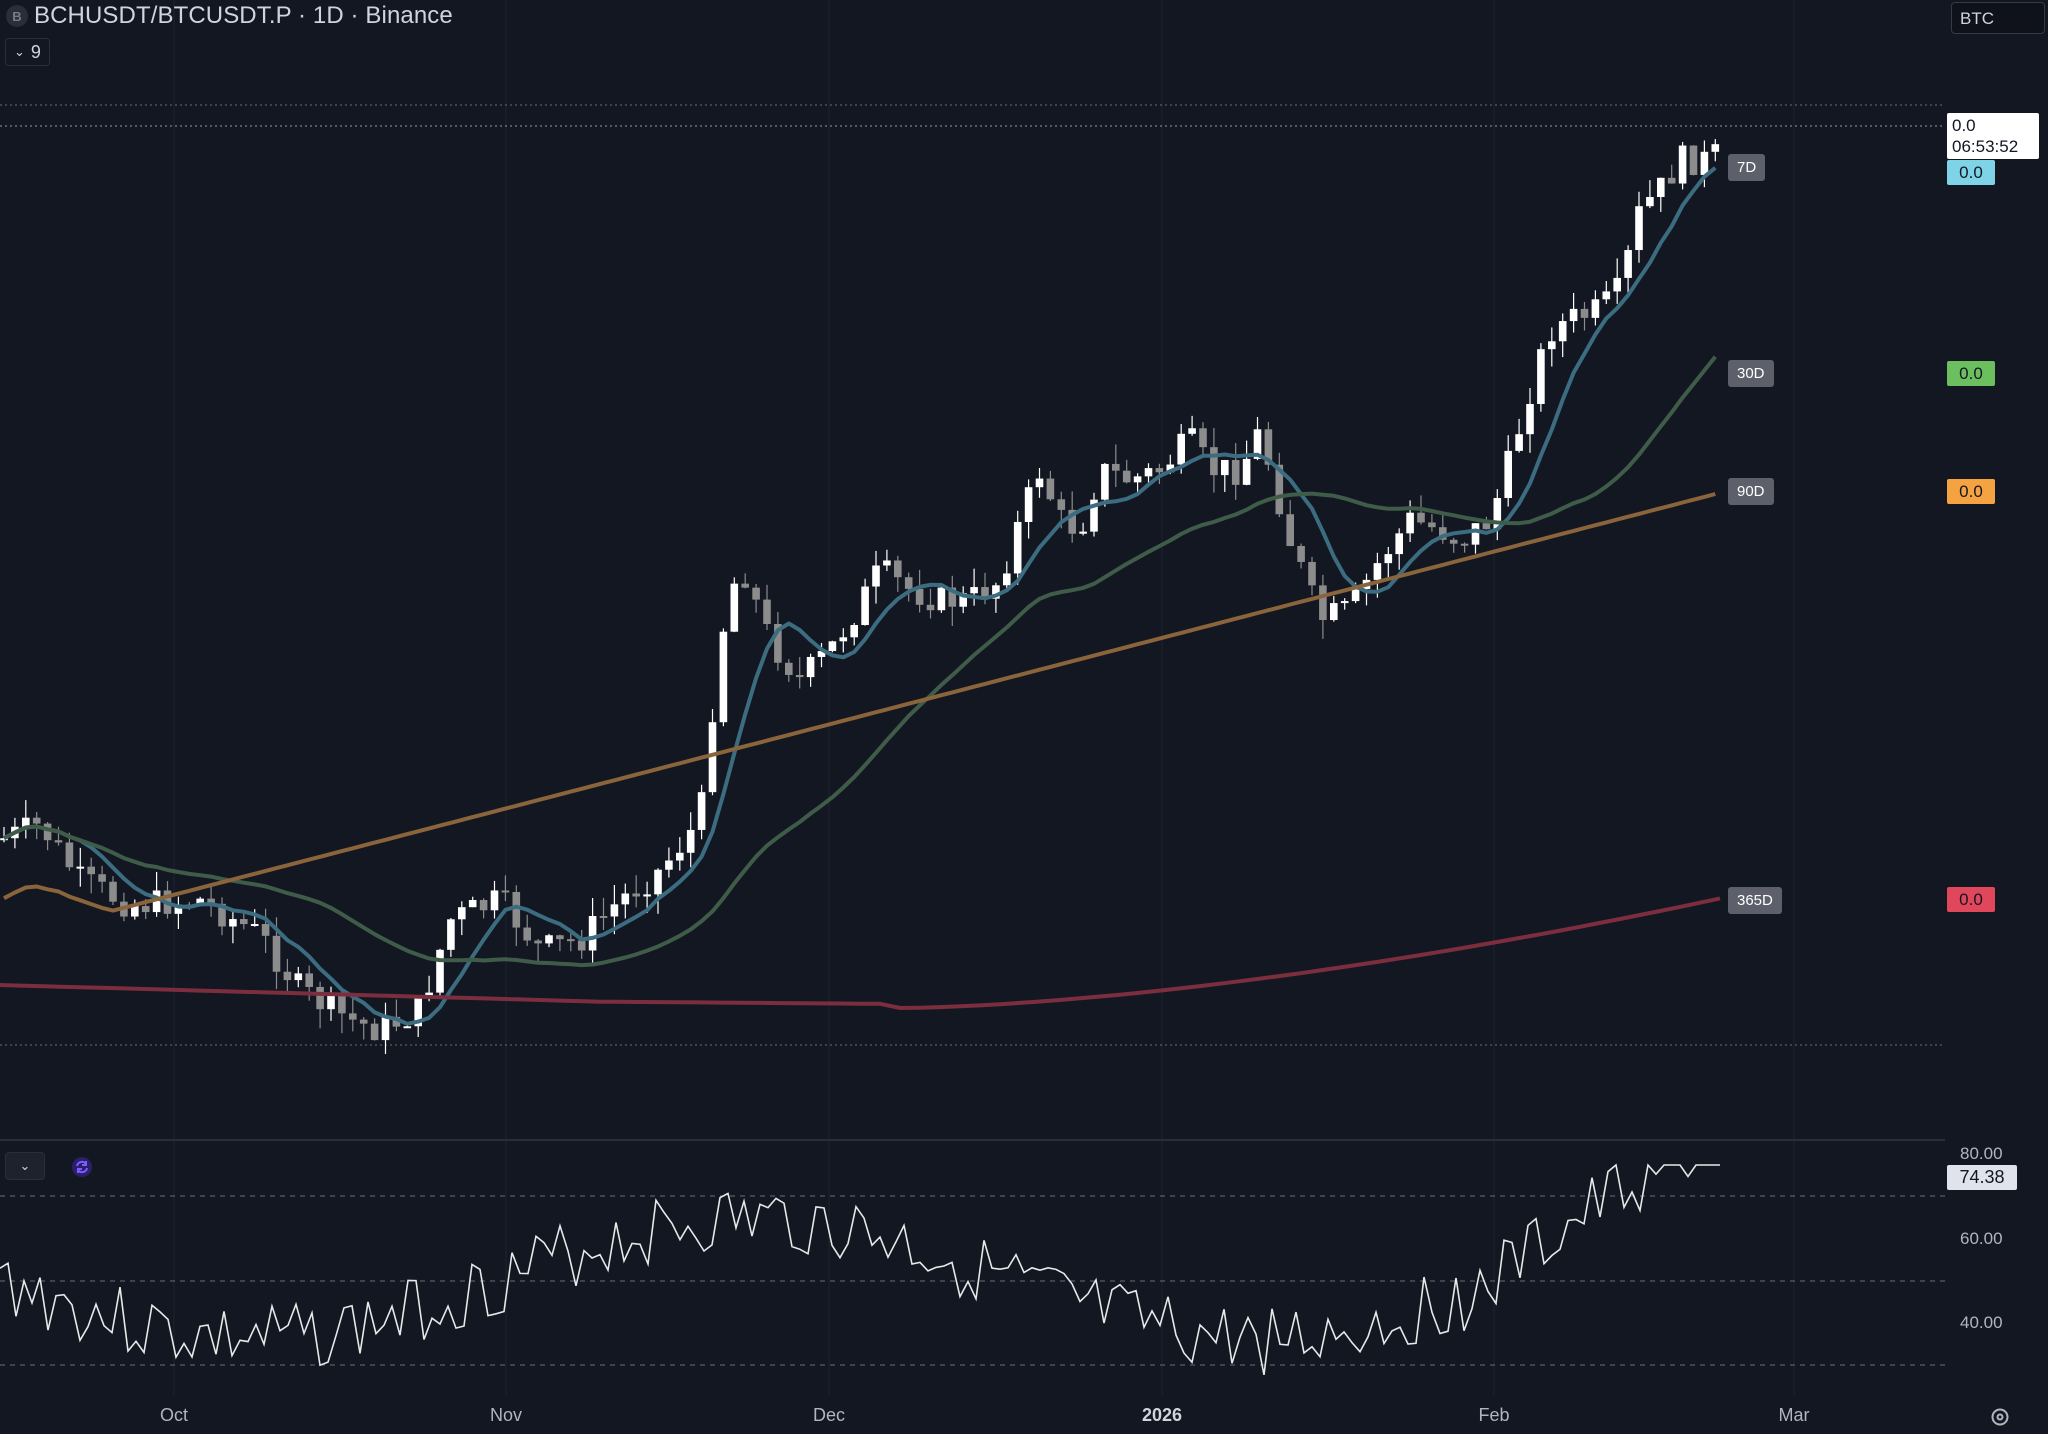  What do you see at coordinates (1998, 18) in the screenshot?
I see `currency-button: BTC` at bounding box center [1998, 18].